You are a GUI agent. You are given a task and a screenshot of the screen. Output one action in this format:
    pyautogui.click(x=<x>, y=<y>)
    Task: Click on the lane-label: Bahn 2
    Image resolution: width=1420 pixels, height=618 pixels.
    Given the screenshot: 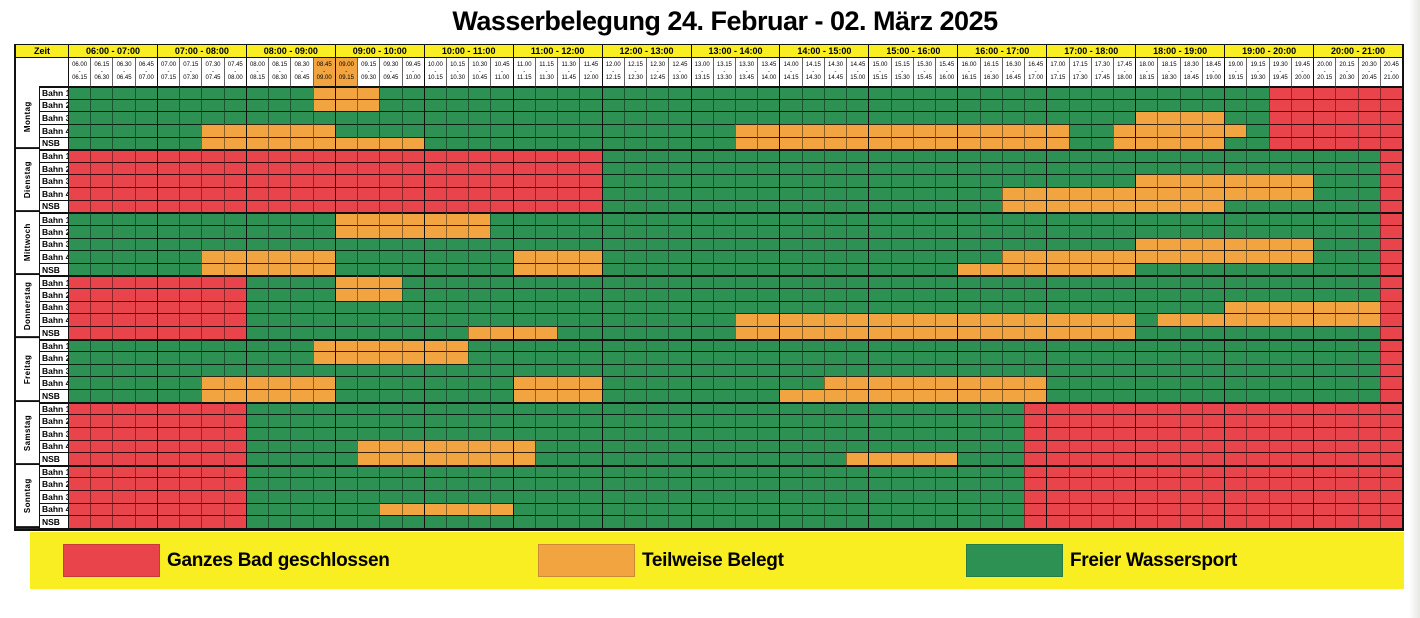 What is the action you would take?
    pyautogui.click(x=53, y=357)
    